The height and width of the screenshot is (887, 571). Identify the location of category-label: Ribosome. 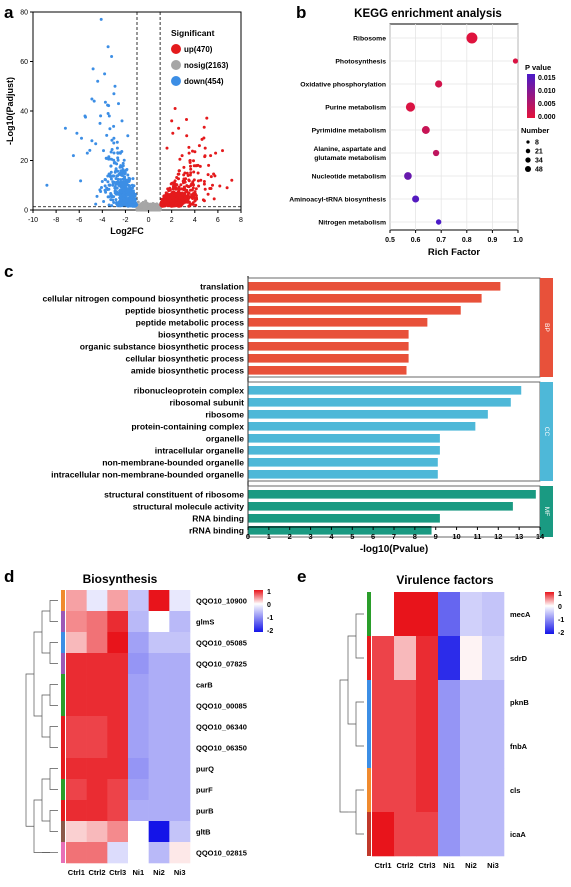
(369, 39).